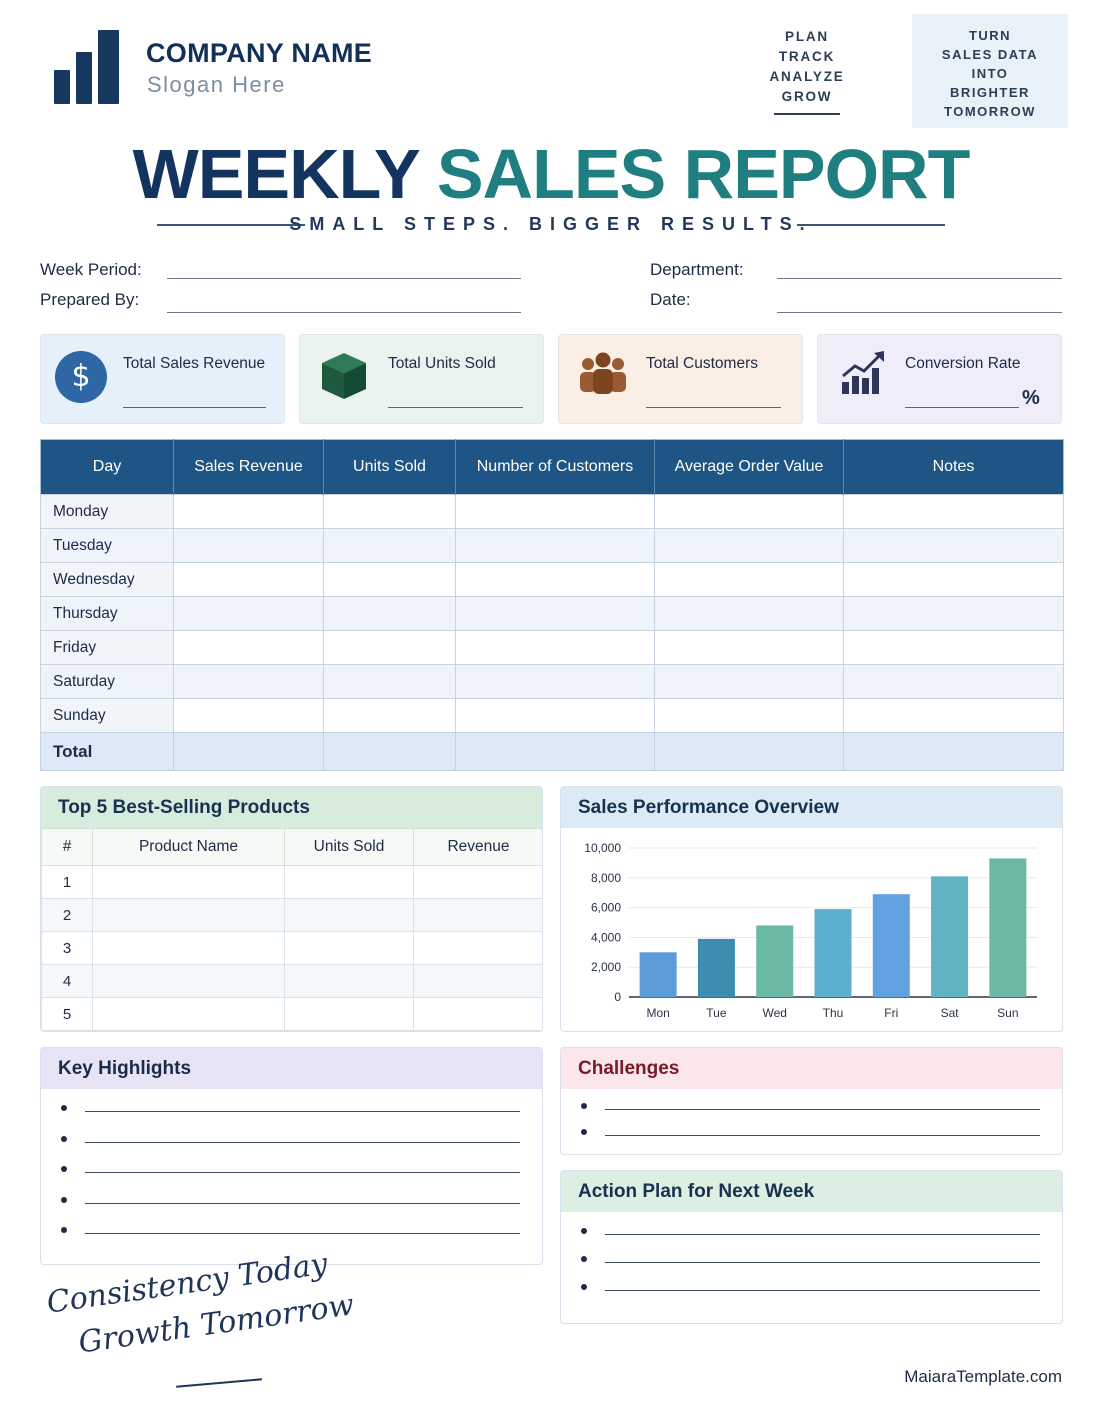  What do you see at coordinates (990, 92) in the screenshot?
I see `tagline-line: BRIGHTER` at bounding box center [990, 92].